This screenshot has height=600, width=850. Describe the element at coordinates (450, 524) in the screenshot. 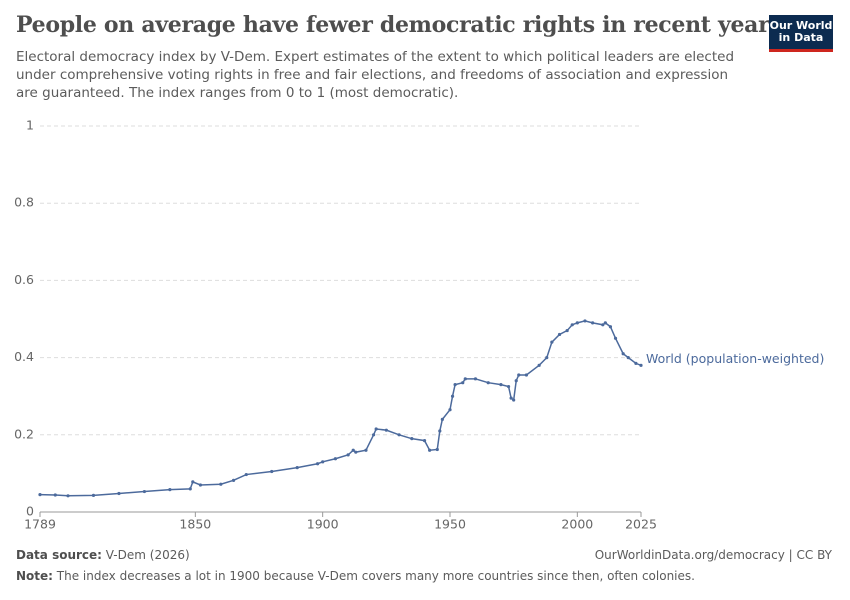

I see `x-tick-label: 1950` at that location.